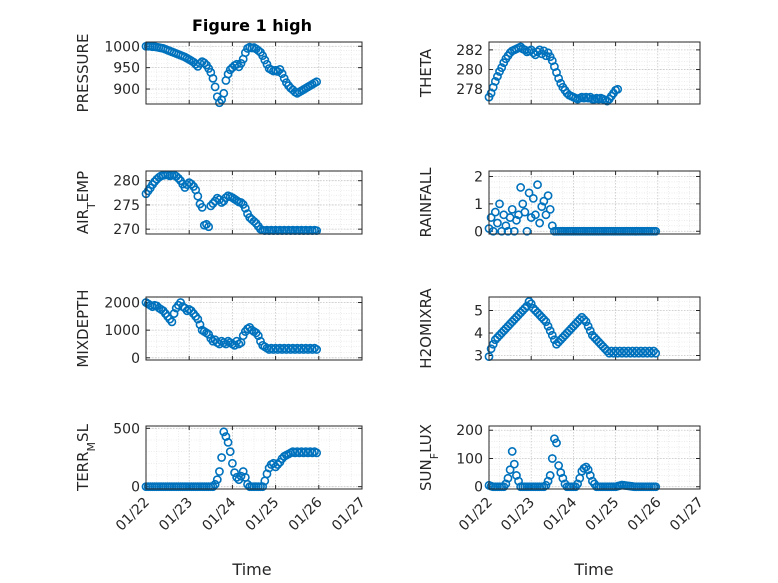  I want to click on y-tick-label: 278, so click(469, 90).